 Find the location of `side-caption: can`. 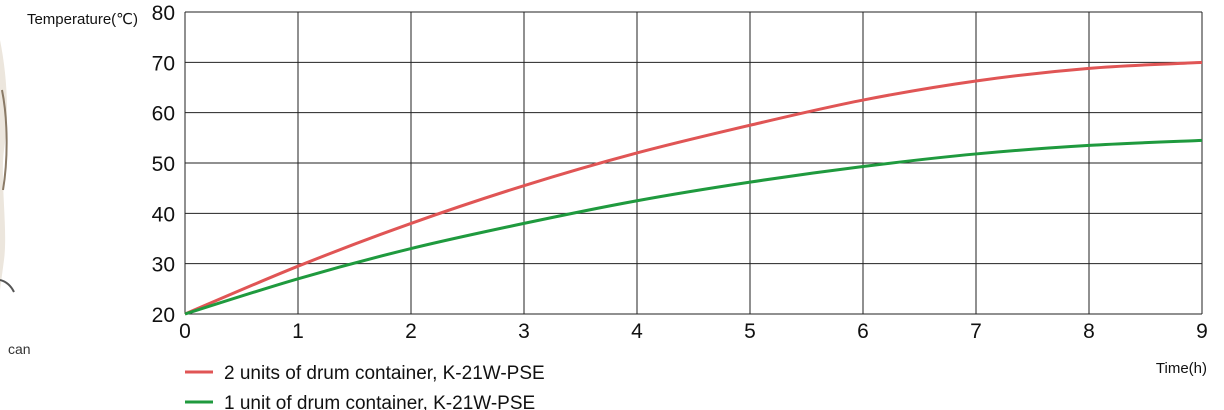

side-caption: can is located at coordinates (19, 349).